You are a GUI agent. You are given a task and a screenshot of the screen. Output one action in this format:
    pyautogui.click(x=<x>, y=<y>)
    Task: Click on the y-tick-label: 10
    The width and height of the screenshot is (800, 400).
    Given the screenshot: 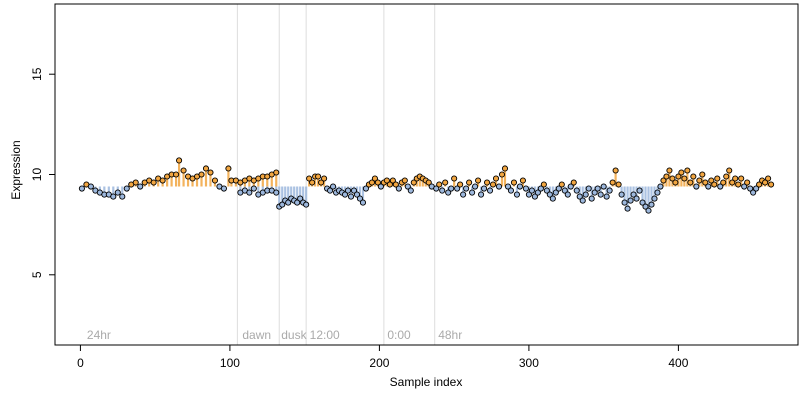 What is the action you would take?
    pyautogui.click(x=37, y=175)
    